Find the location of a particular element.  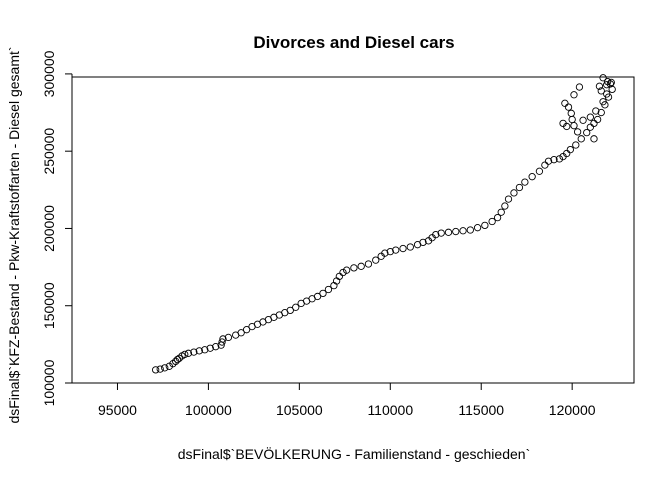

y-tick-label: 150000 is located at coordinates (49, 305).